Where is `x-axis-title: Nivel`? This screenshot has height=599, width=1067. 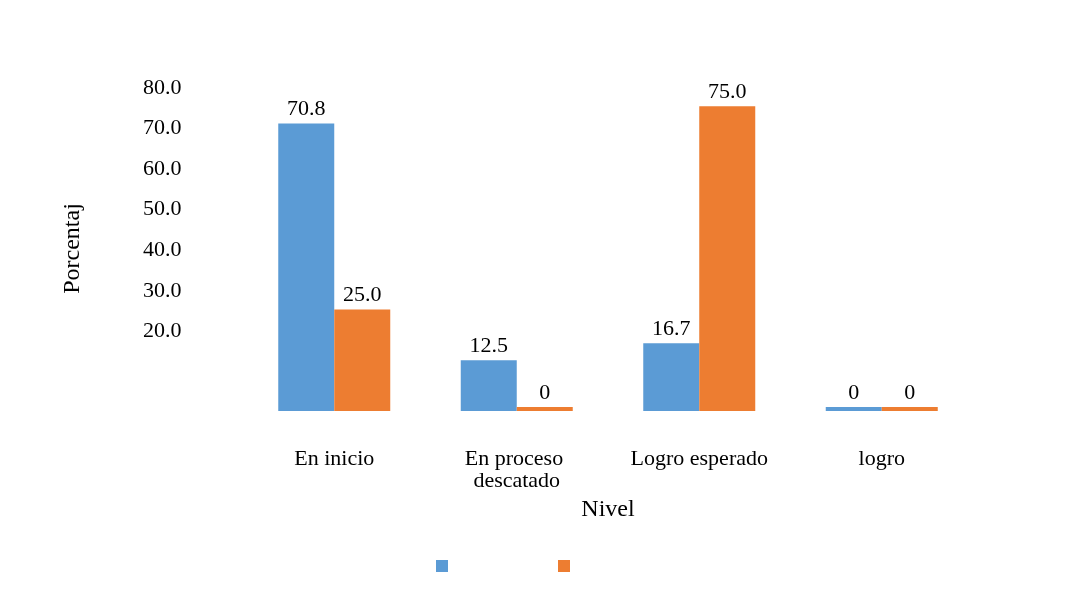
x-axis-title: Nivel is located at coordinates (608, 508).